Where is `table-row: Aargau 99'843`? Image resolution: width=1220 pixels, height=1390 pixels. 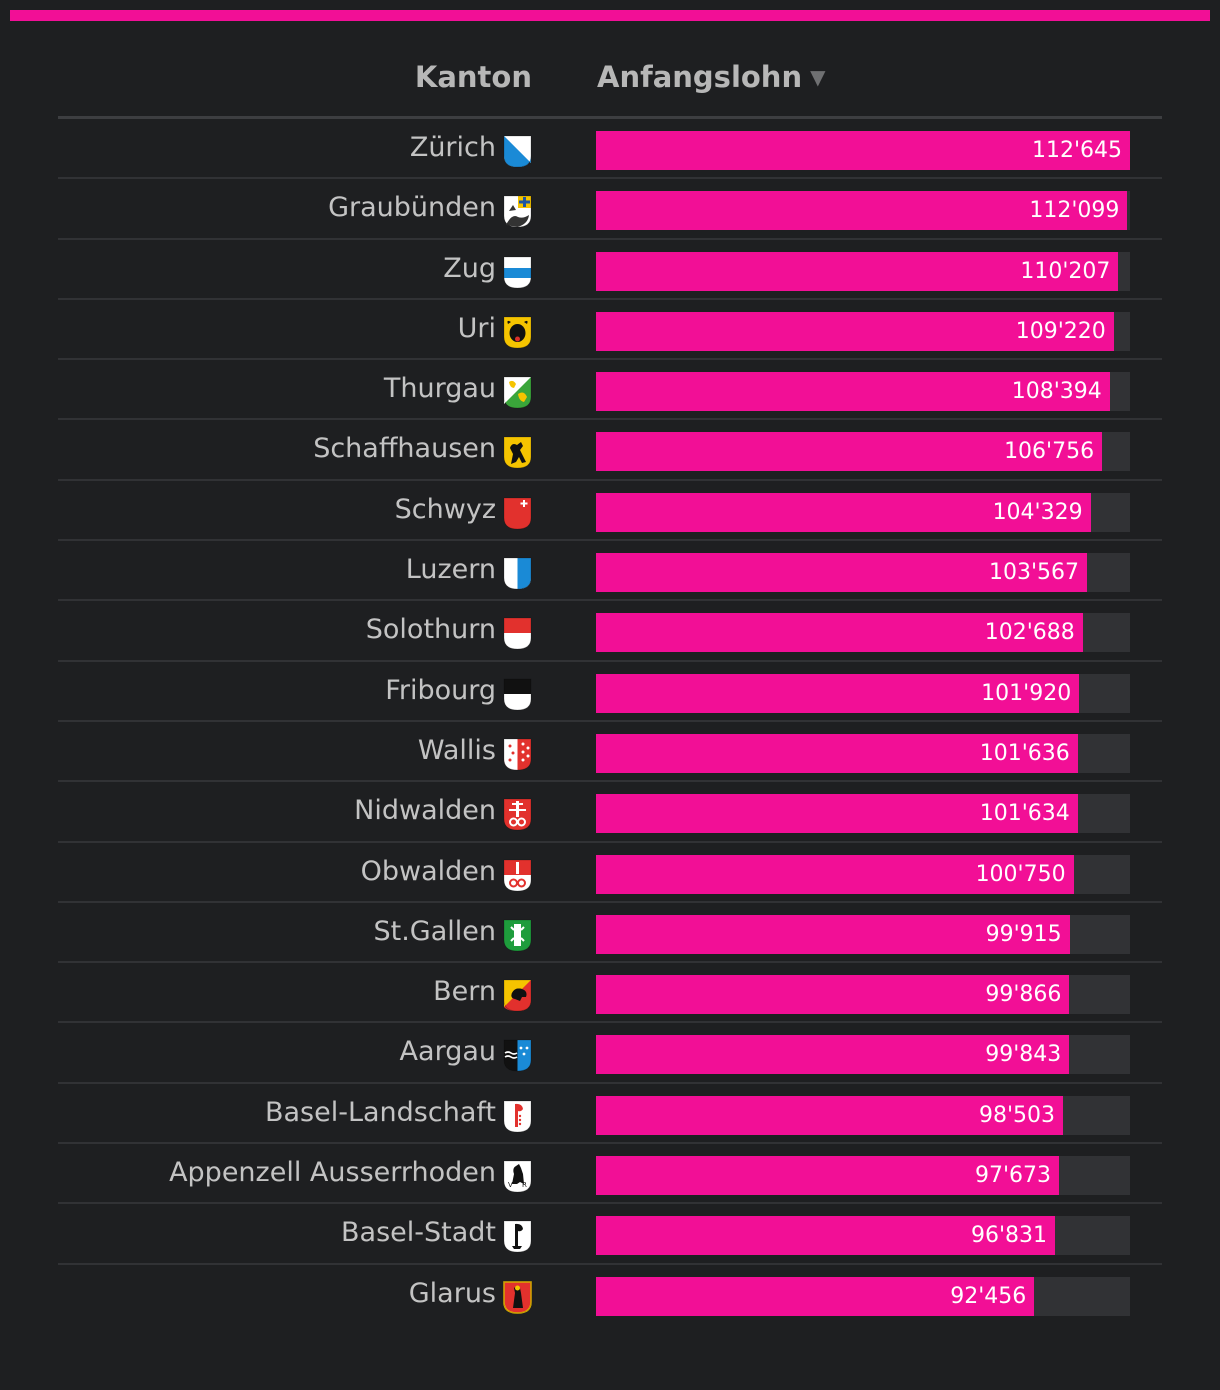 table-row: Aargau 99'843 is located at coordinates (610, 1053).